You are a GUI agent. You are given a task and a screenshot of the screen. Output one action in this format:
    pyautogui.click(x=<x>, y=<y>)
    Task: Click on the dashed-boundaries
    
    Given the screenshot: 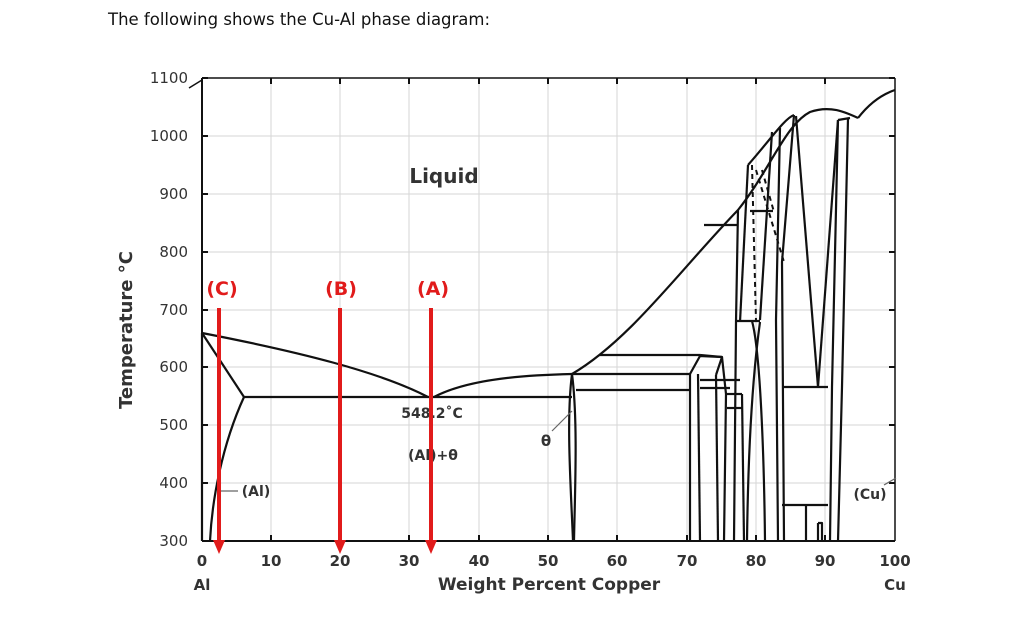 What is the action you would take?
    pyautogui.click(x=768, y=243)
    